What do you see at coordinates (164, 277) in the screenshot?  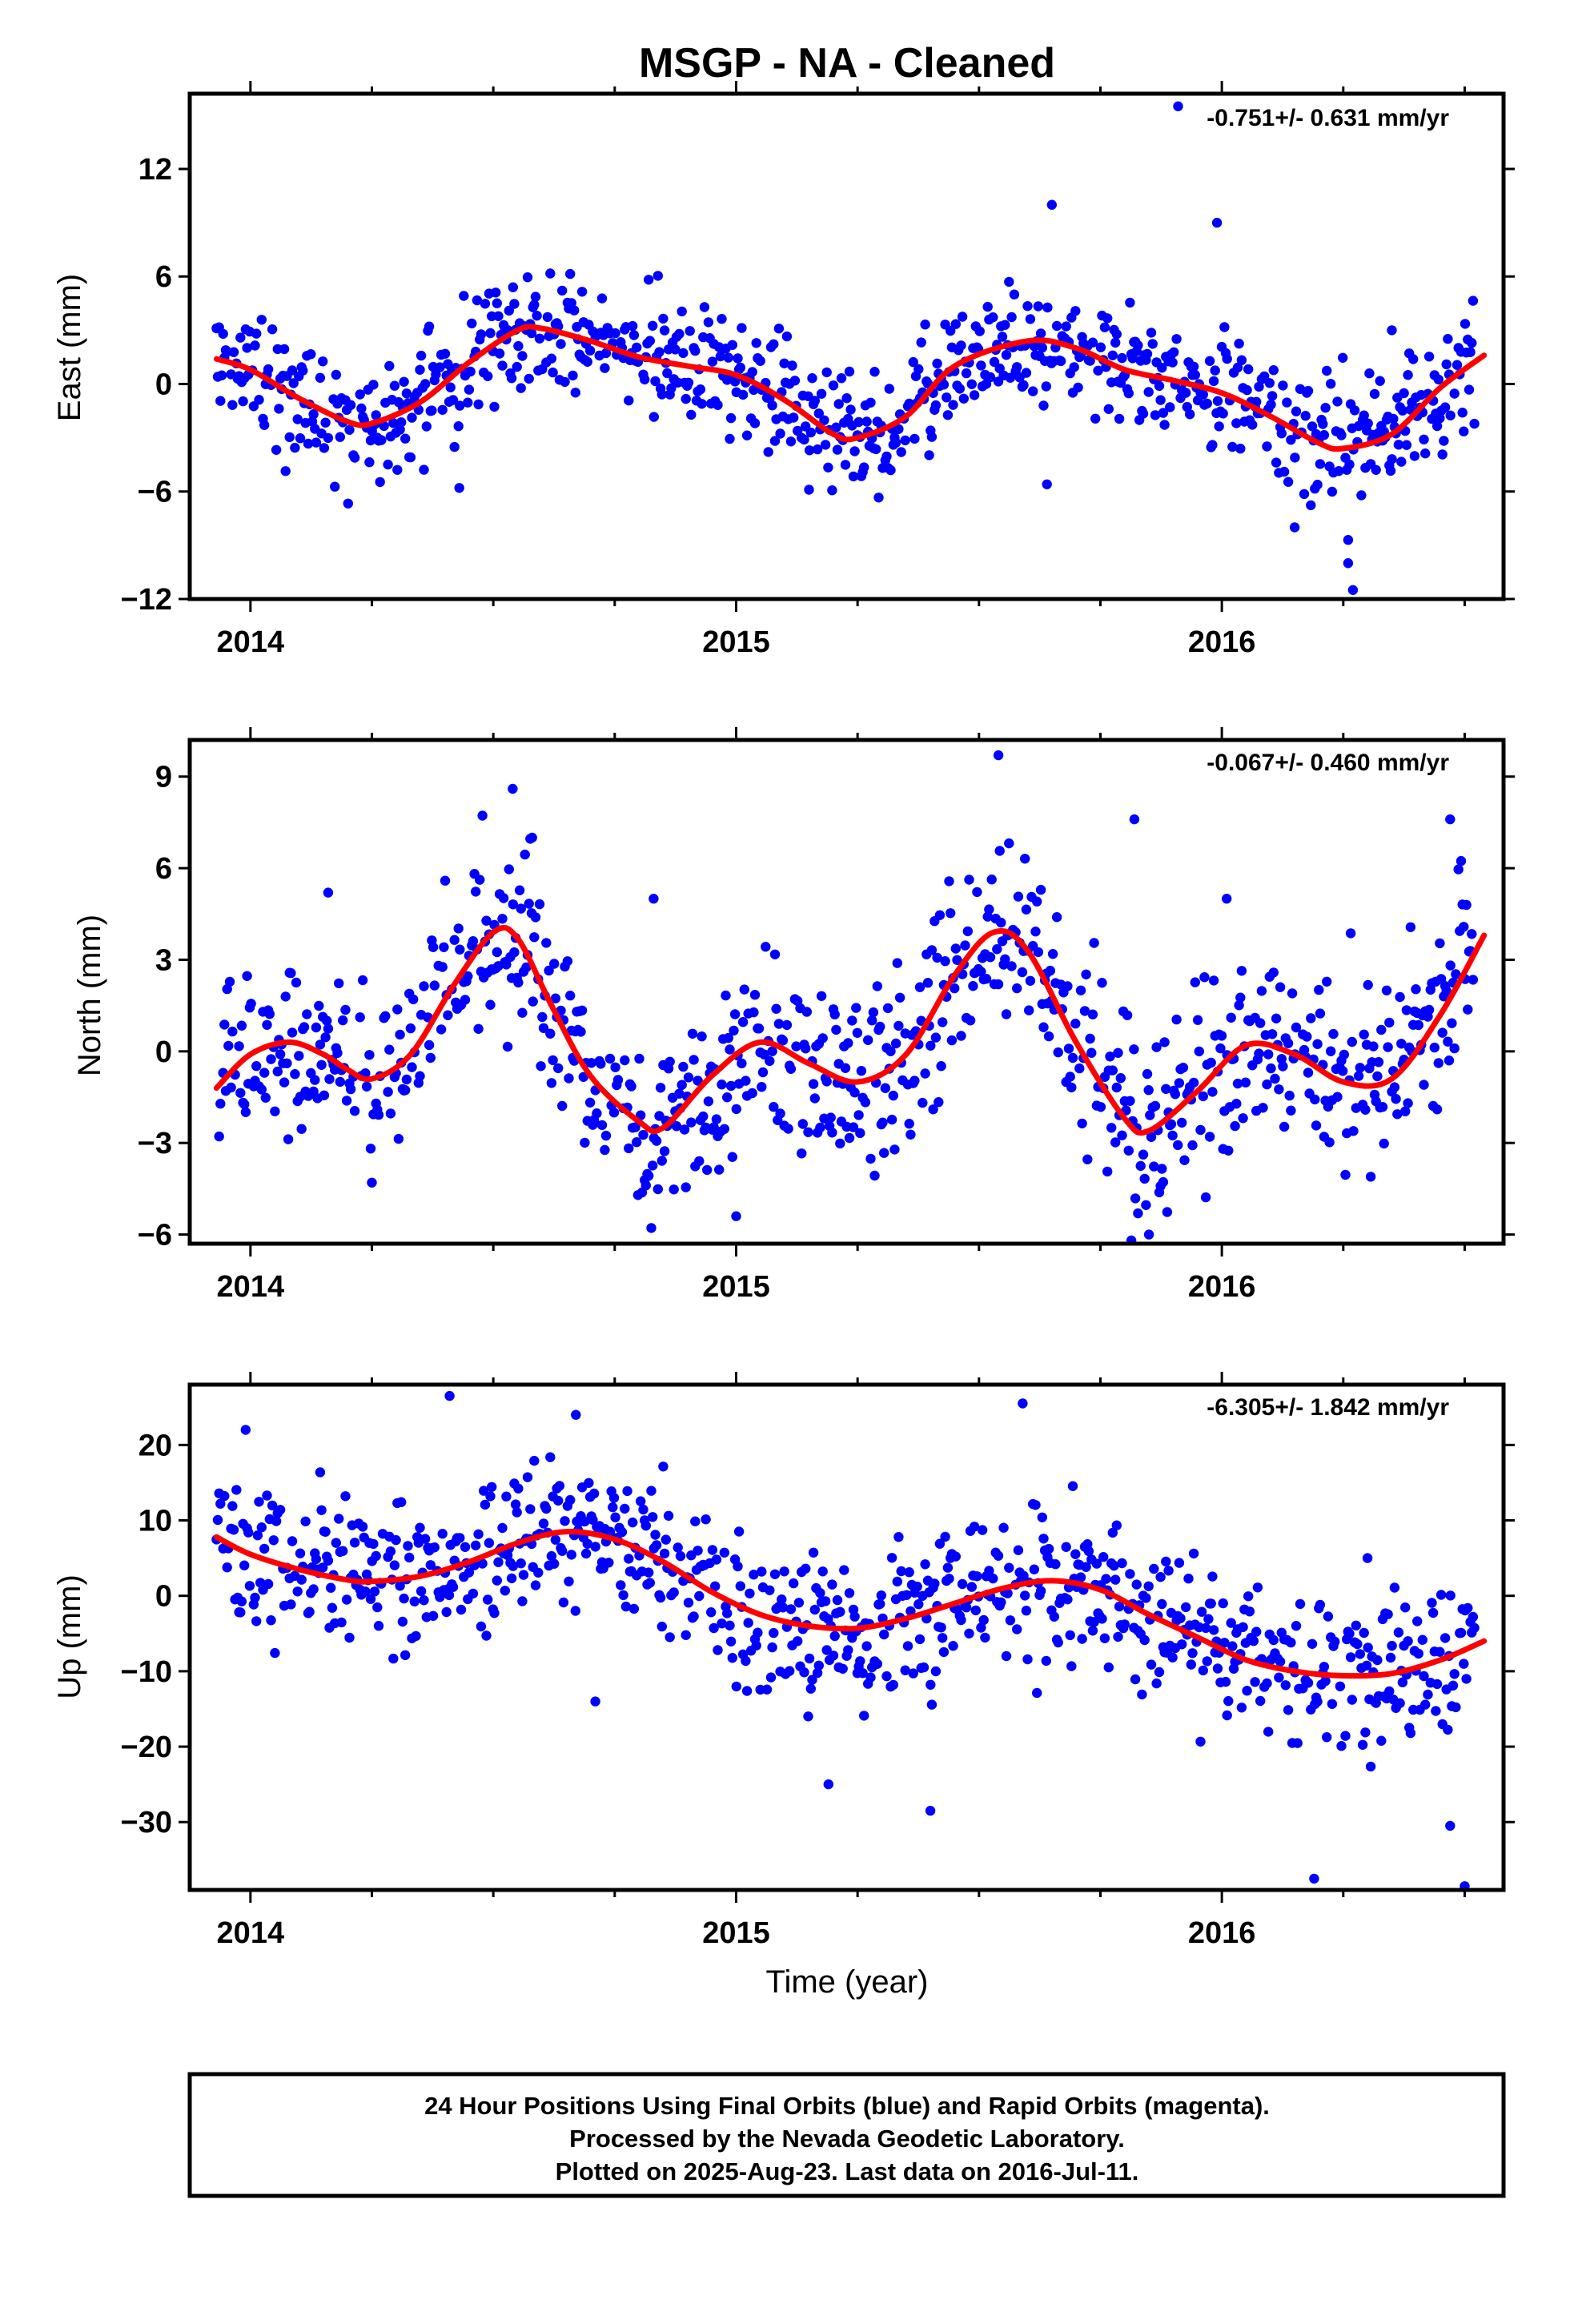 I see `east-ytick-label: 6` at bounding box center [164, 277].